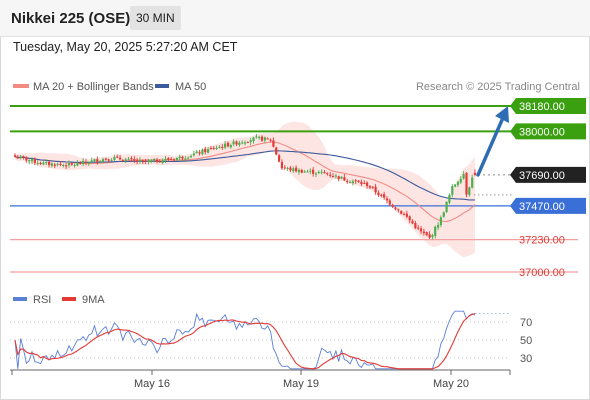 The width and height of the screenshot is (590, 400). What do you see at coordinates (42, 300) in the screenshot?
I see `legend-rsi-label: RSI` at bounding box center [42, 300].